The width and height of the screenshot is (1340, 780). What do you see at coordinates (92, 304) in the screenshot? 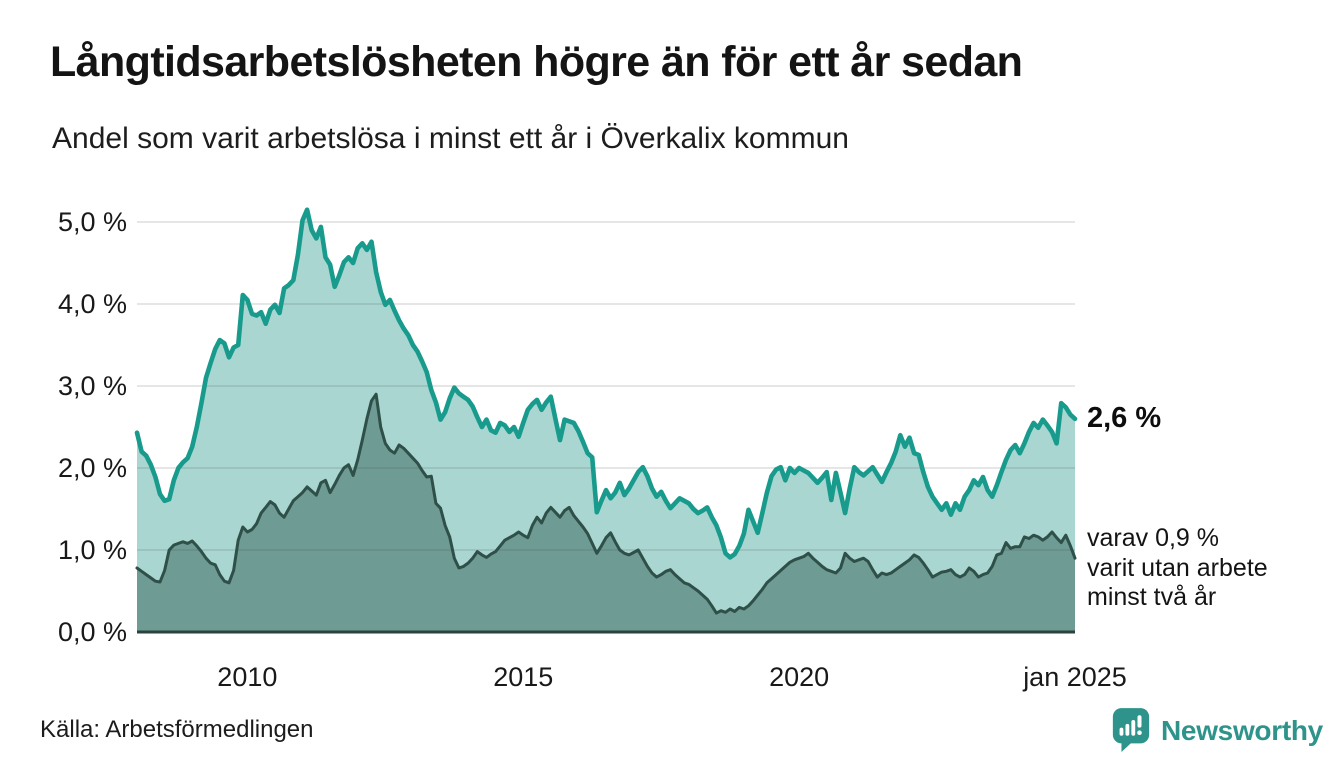
I see `y-axis-tick-label: 4,0 %` at bounding box center [92, 304].